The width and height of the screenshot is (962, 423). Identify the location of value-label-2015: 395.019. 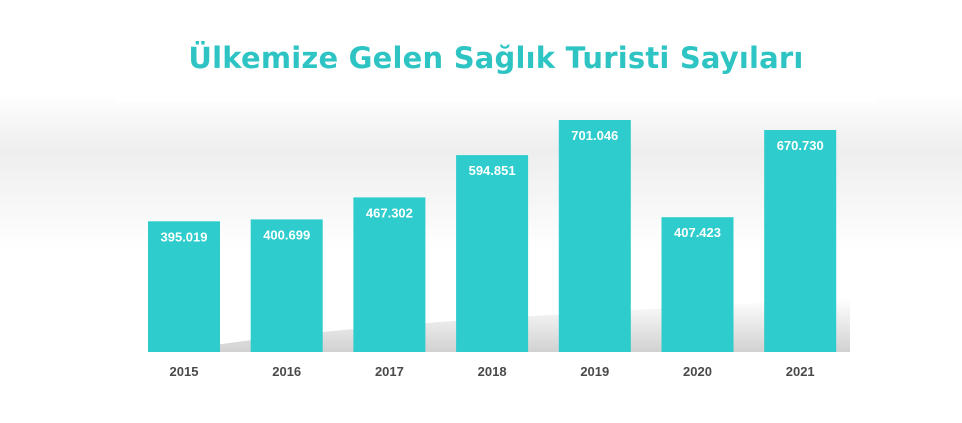
(184, 236).